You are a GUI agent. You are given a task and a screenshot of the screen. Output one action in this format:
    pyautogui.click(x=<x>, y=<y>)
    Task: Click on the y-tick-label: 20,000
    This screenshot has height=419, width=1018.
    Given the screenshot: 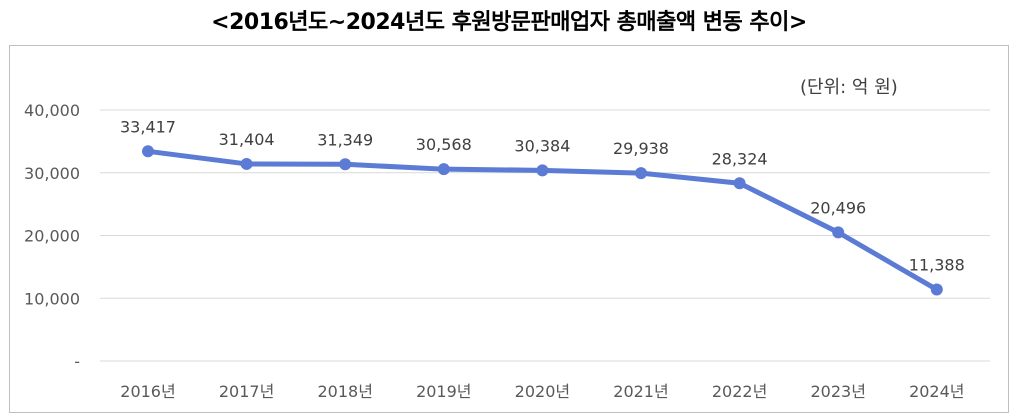 What is the action you would take?
    pyautogui.click(x=52, y=236)
    